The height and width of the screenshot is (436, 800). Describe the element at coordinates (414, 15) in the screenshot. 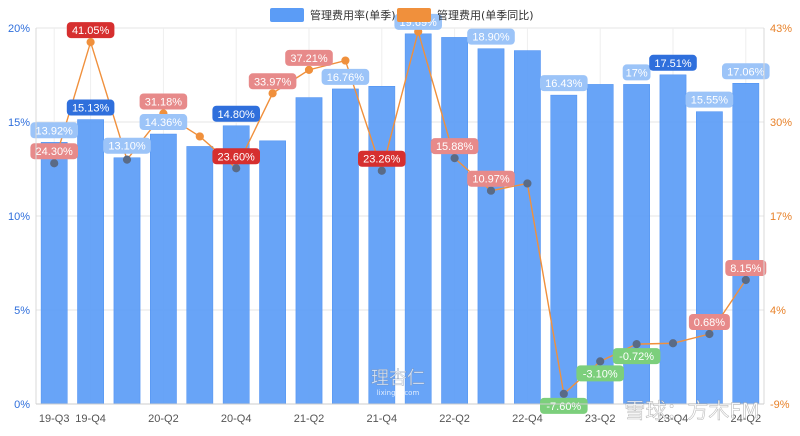

I see `legend-line-swatch` at that location.